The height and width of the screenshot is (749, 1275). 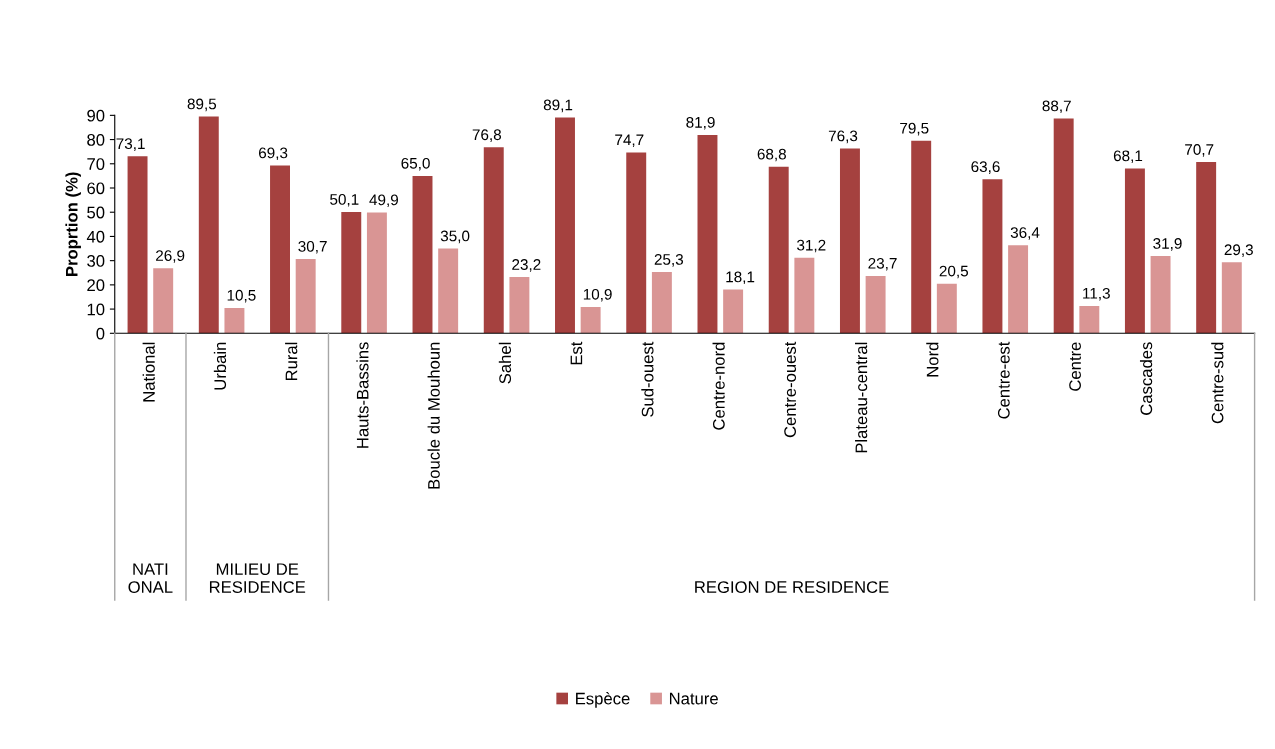 I want to click on x-tick-label: Centre-sud, so click(x=1217, y=383).